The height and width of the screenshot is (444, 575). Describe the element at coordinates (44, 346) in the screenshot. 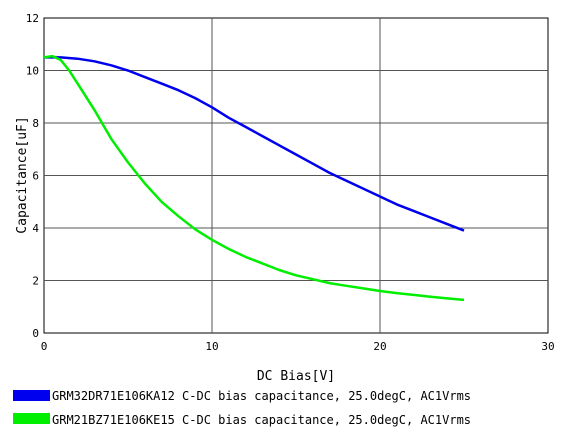

I see `x-tick-label: 0` at that location.